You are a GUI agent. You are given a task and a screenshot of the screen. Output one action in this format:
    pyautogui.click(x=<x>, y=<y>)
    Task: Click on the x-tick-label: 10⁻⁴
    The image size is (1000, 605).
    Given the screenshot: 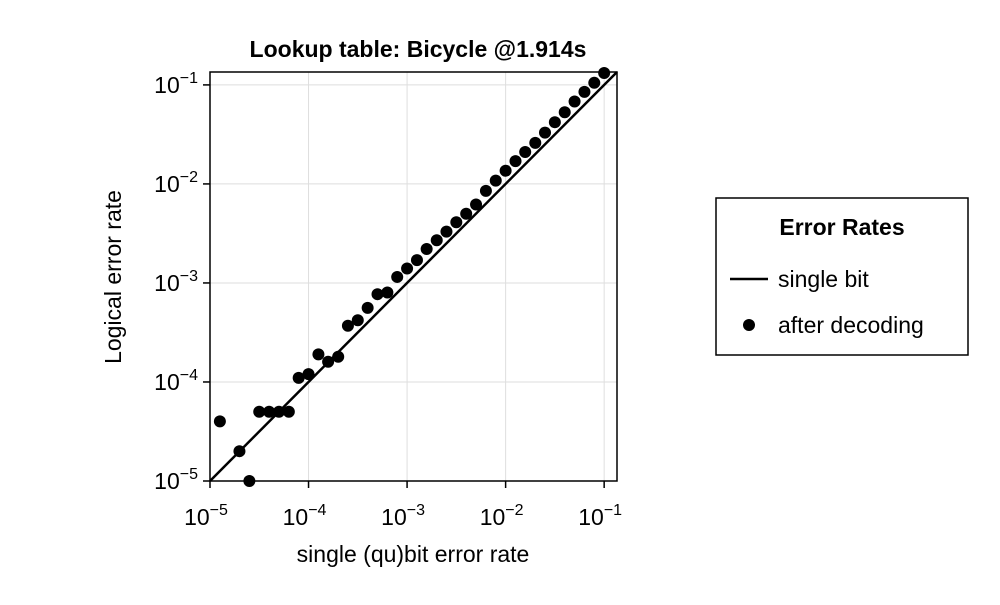 What is the action you would take?
    pyautogui.click(x=305, y=516)
    